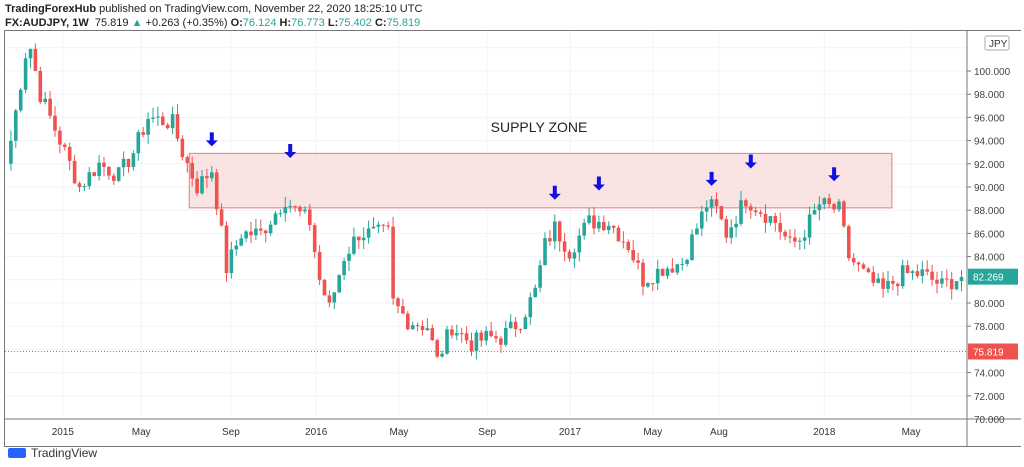 This screenshot has width=1024, height=467. I want to click on author: TradingForexHub, so click(51, 9).